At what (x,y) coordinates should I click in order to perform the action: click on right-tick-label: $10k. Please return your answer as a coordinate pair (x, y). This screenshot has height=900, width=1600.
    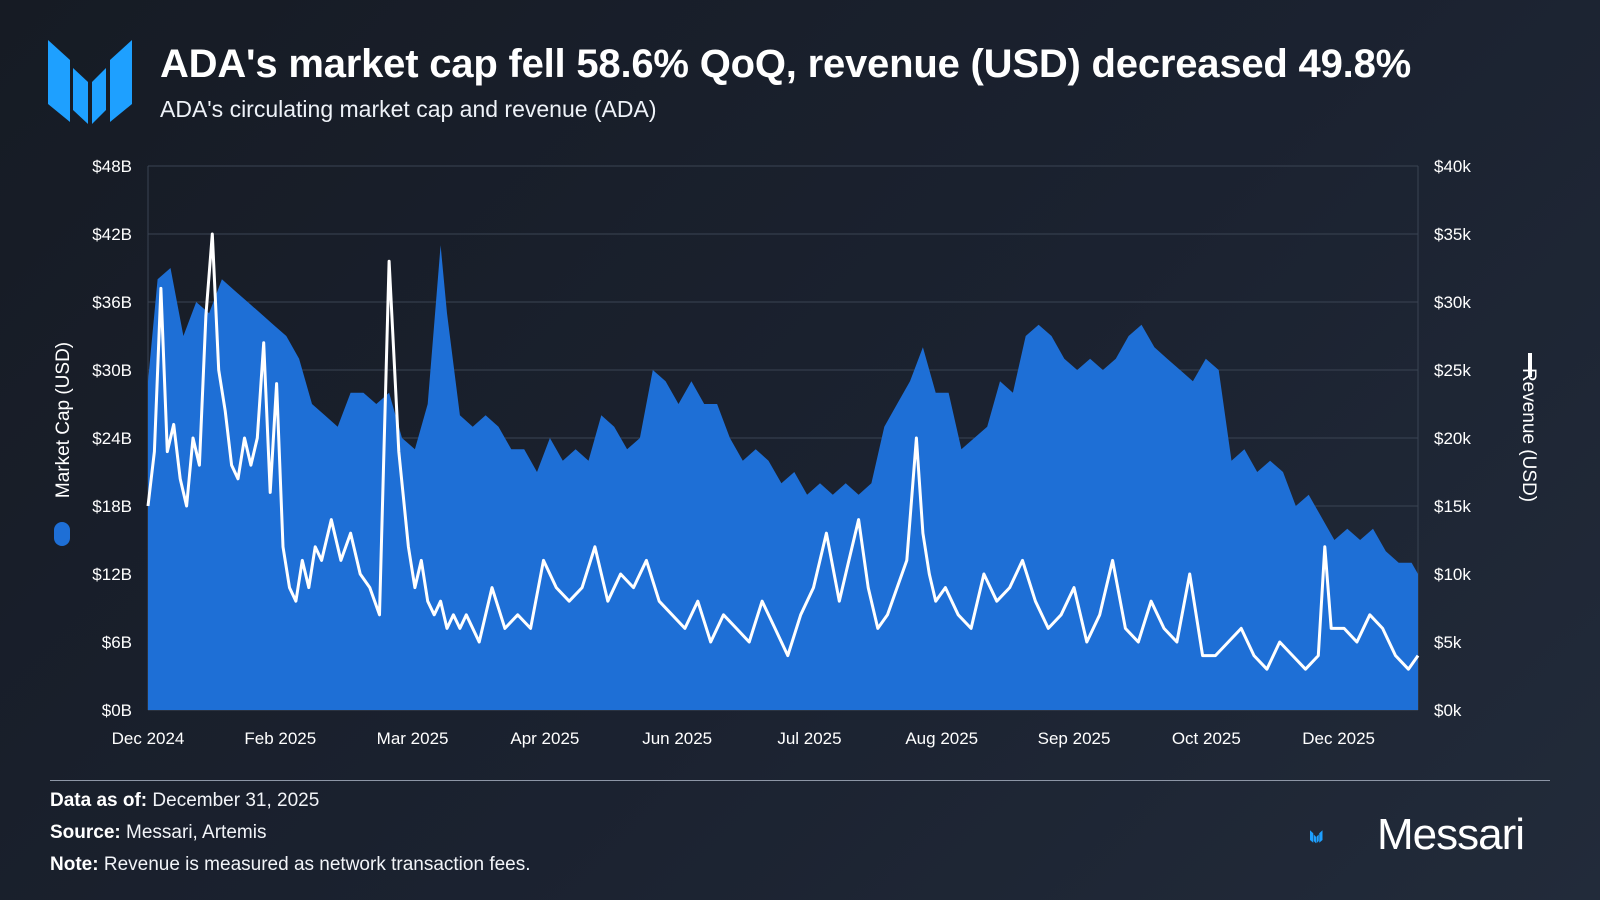
    Looking at the image, I should click on (1452, 574).